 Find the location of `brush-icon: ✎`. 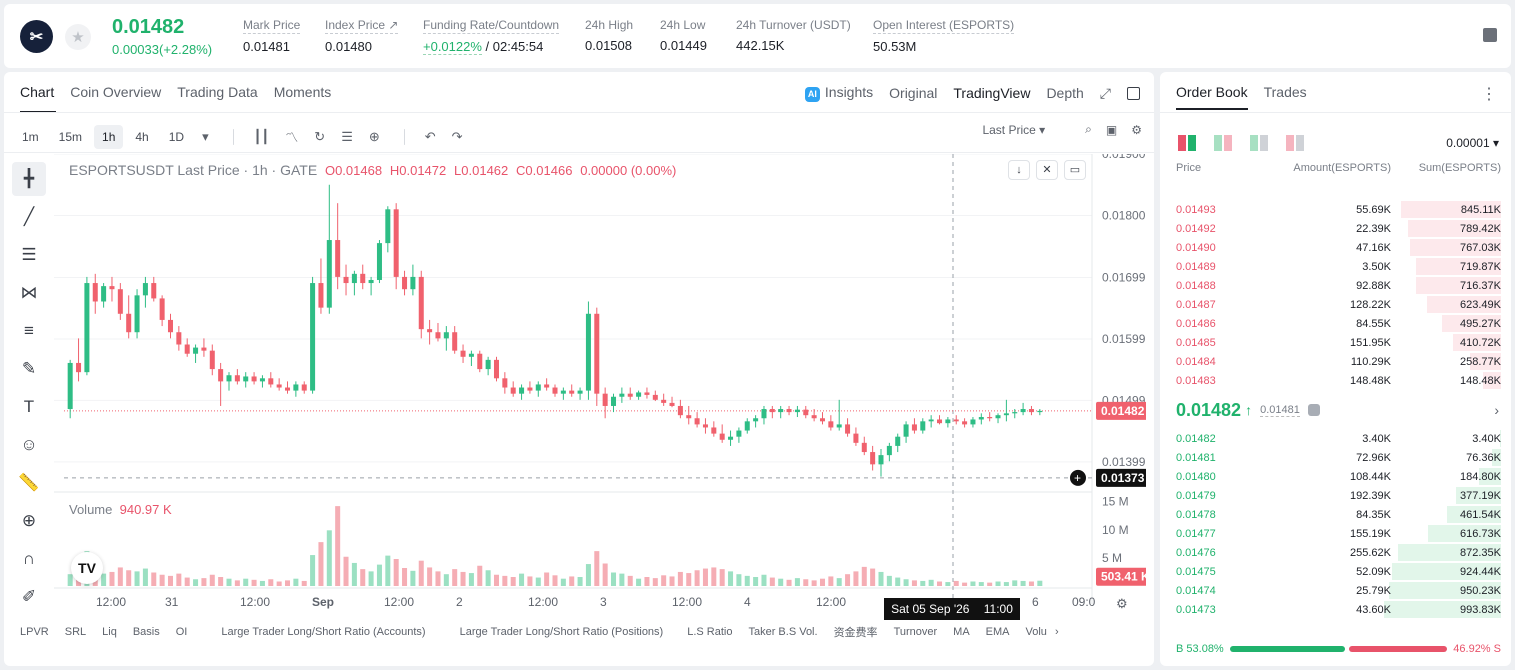

brush-icon: ✎ is located at coordinates (29, 368).